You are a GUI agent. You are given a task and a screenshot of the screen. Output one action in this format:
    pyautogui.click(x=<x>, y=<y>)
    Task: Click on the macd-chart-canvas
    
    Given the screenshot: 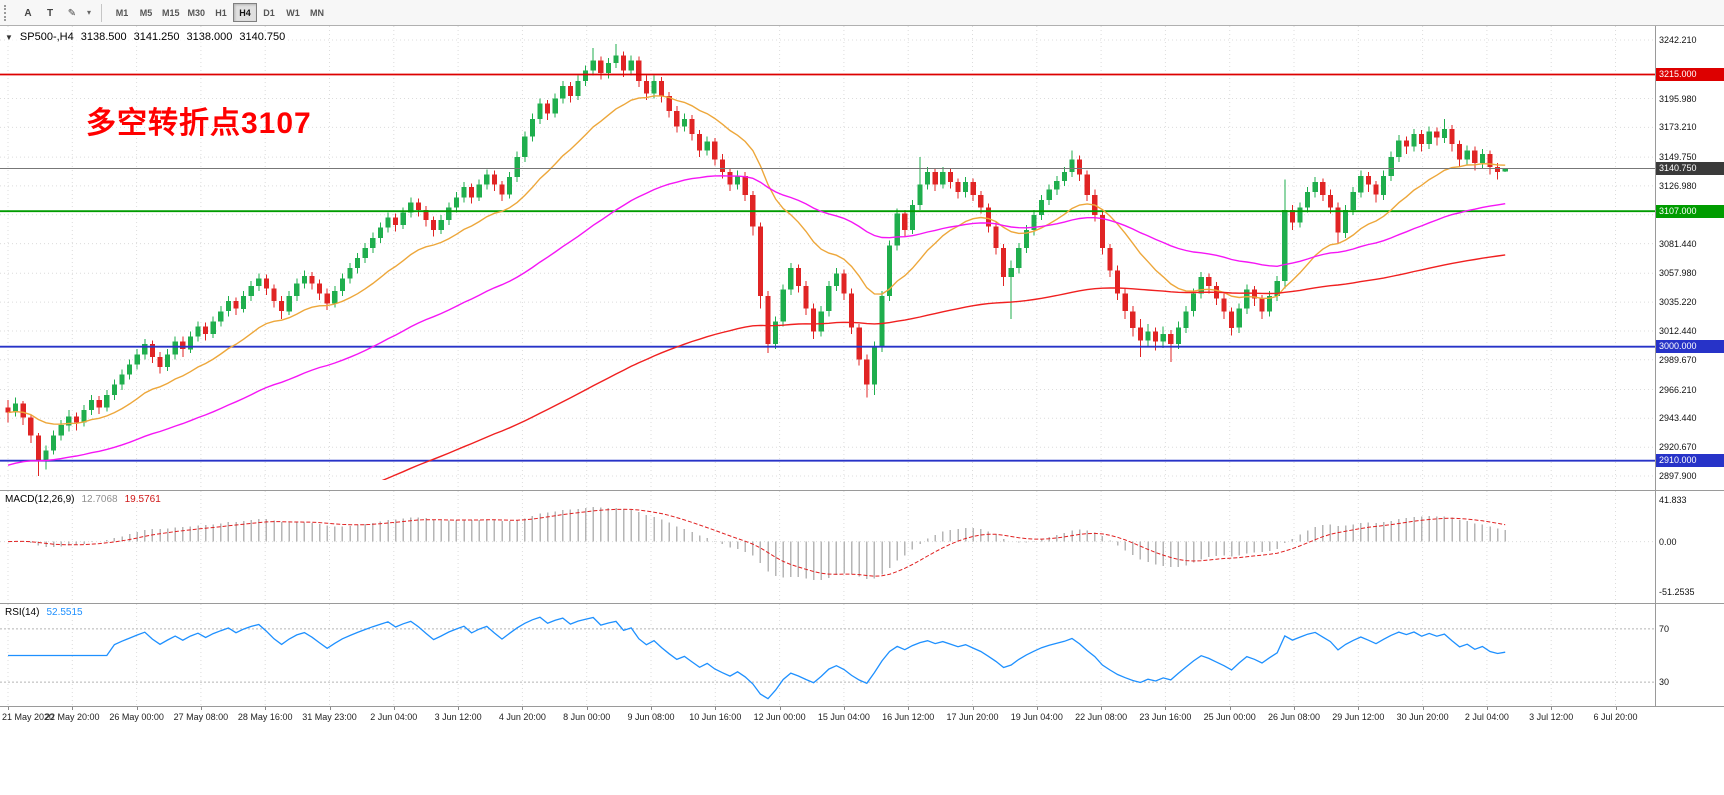 What is the action you would take?
    pyautogui.click(x=827, y=547)
    